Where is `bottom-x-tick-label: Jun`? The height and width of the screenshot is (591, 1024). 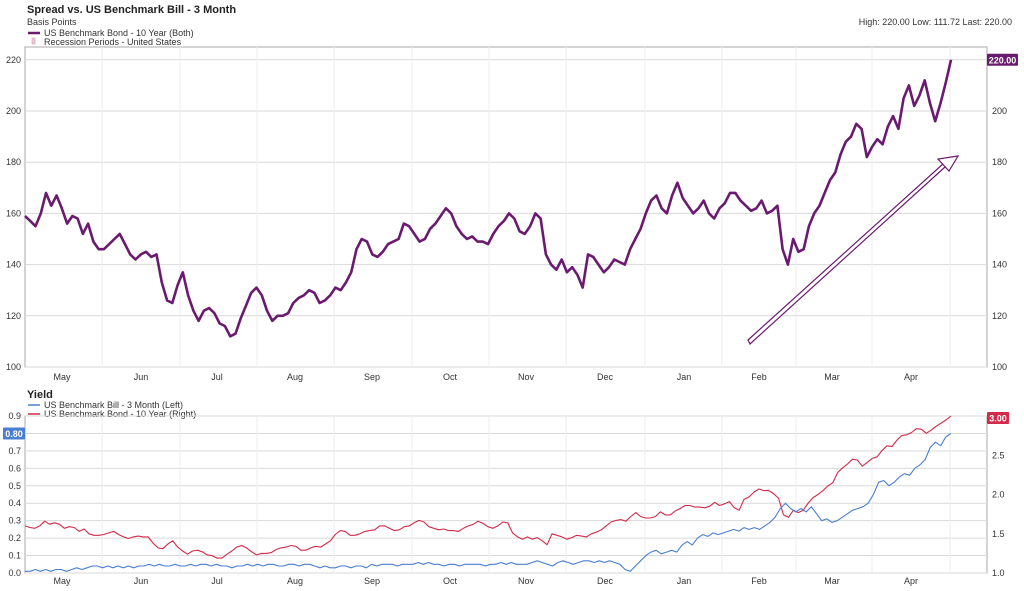 bottom-x-tick-label: Jun is located at coordinates (141, 581).